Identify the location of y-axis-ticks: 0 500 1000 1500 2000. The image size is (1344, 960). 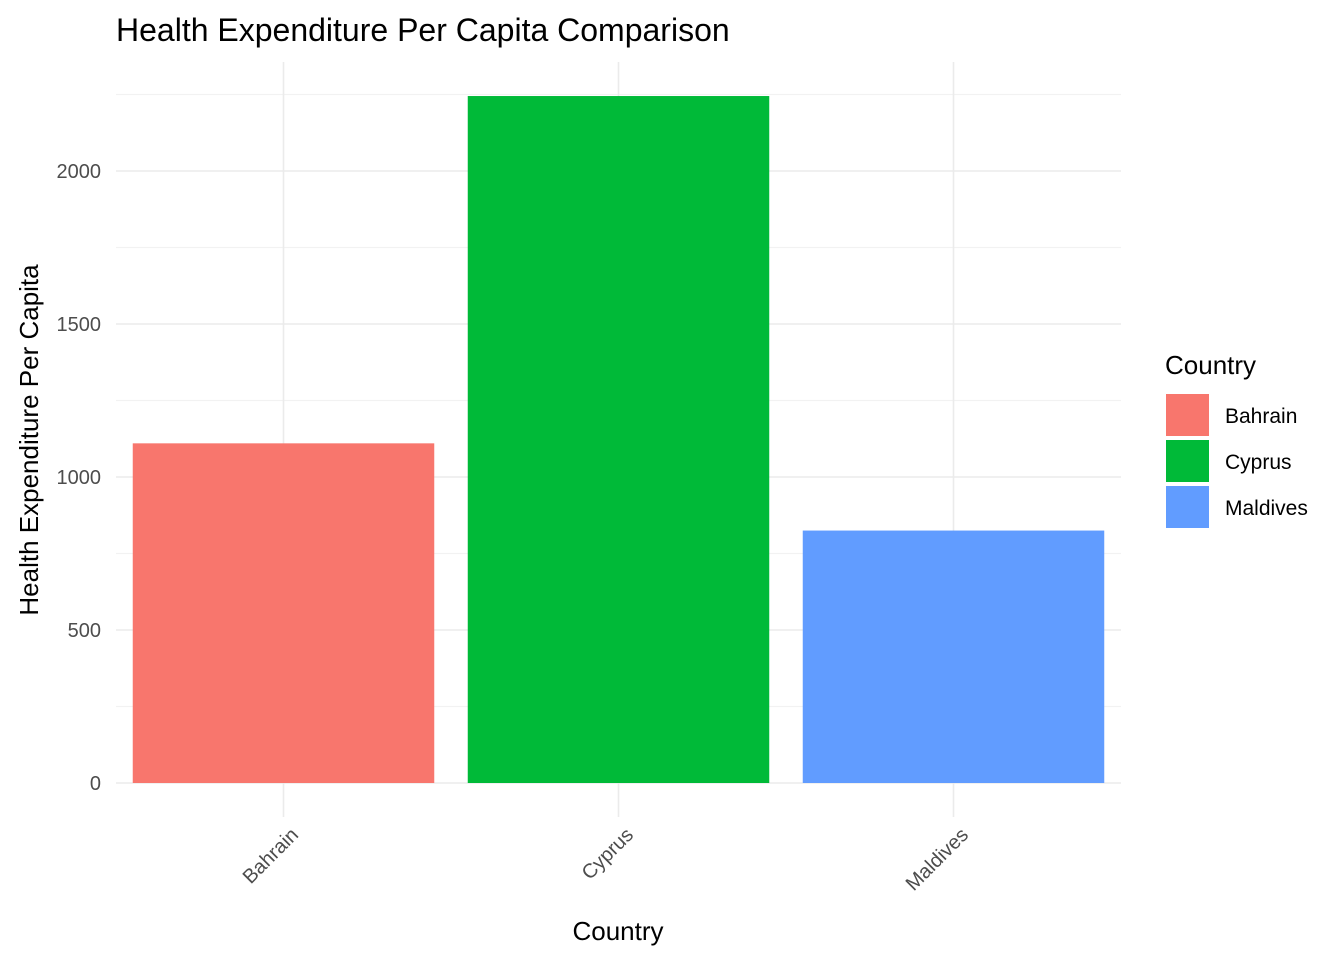
(79, 478).